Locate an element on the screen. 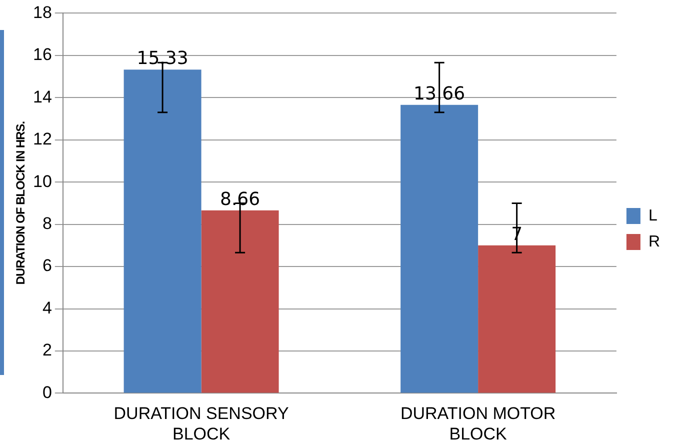 The height and width of the screenshot is (448, 675). y-tick-label: 2 is located at coordinates (47, 350).